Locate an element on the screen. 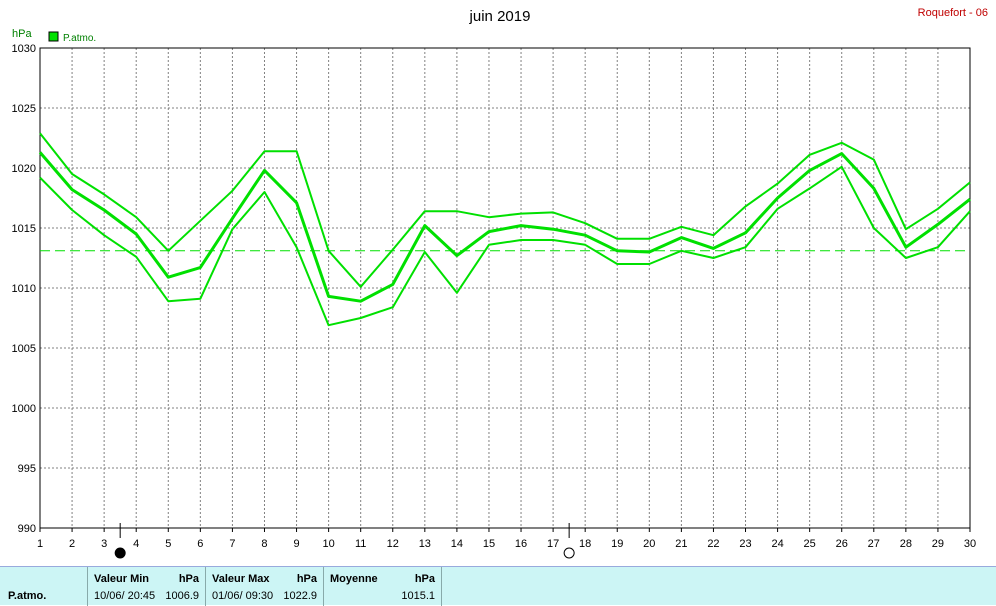  x-tick-label: 20 is located at coordinates (649, 544).